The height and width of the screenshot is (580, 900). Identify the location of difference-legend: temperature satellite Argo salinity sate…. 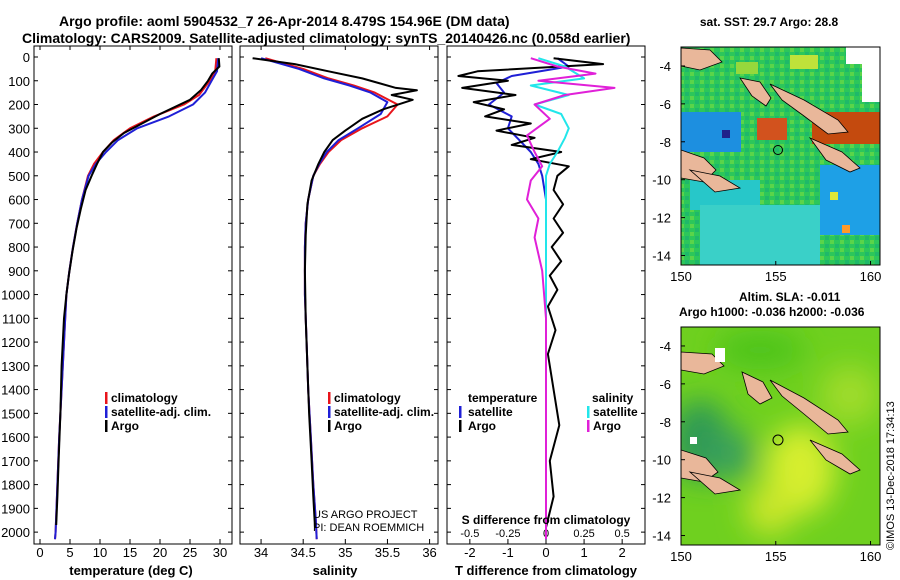
(548, 412).